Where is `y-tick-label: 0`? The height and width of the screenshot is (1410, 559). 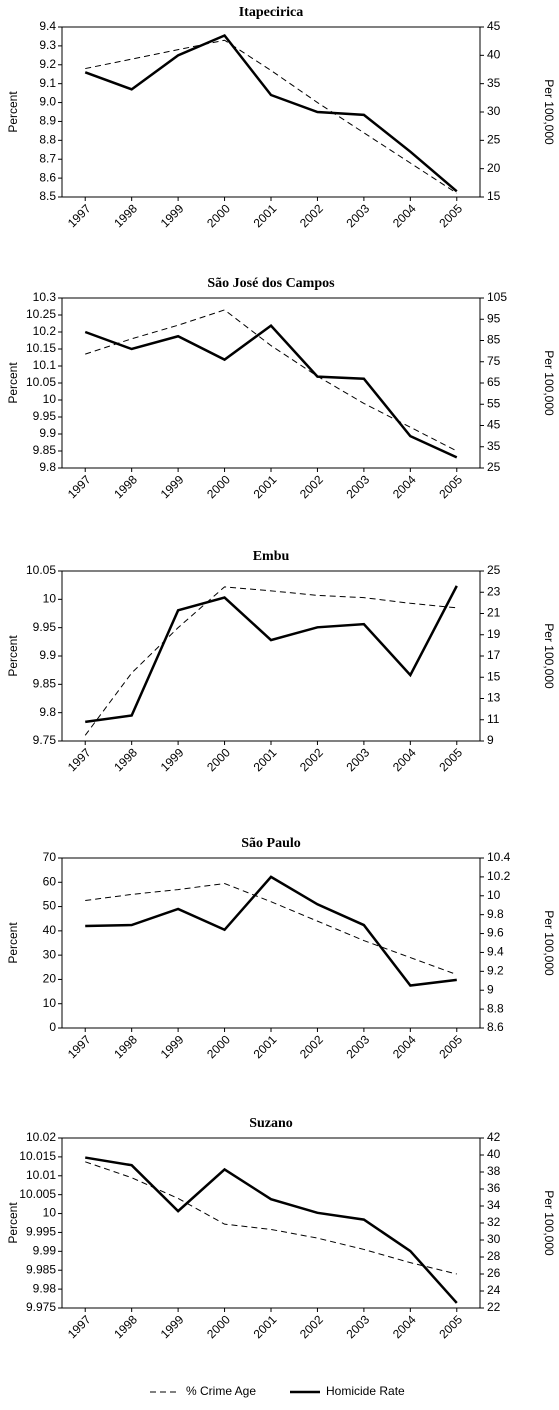 y-tick-label: 0 is located at coordinates (52, 1027).